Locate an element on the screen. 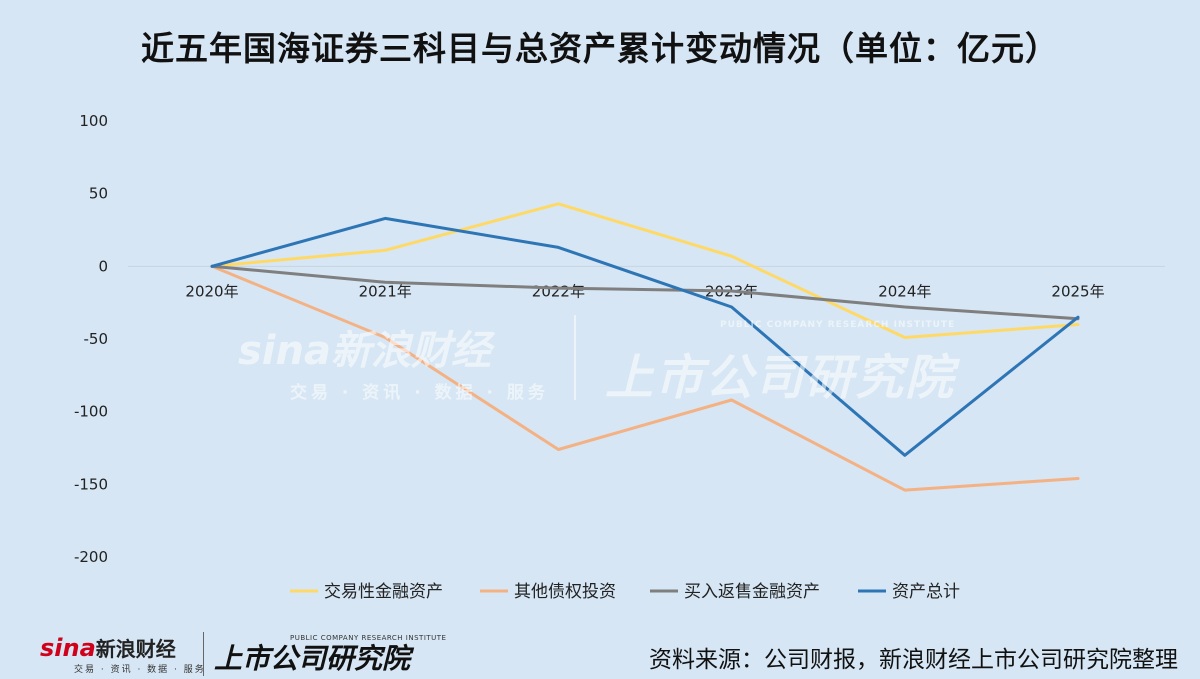  y-tick-label: 100 is located at coordinates (93, 121).